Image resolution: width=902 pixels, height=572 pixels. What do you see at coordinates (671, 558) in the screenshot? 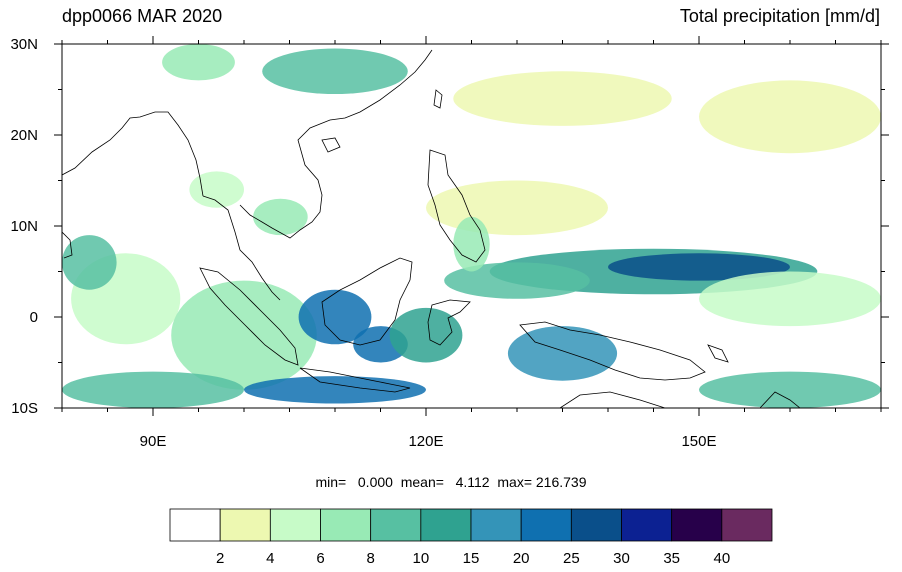
I see `colorbar-label-9: 35` at bounding box center [671, 558].